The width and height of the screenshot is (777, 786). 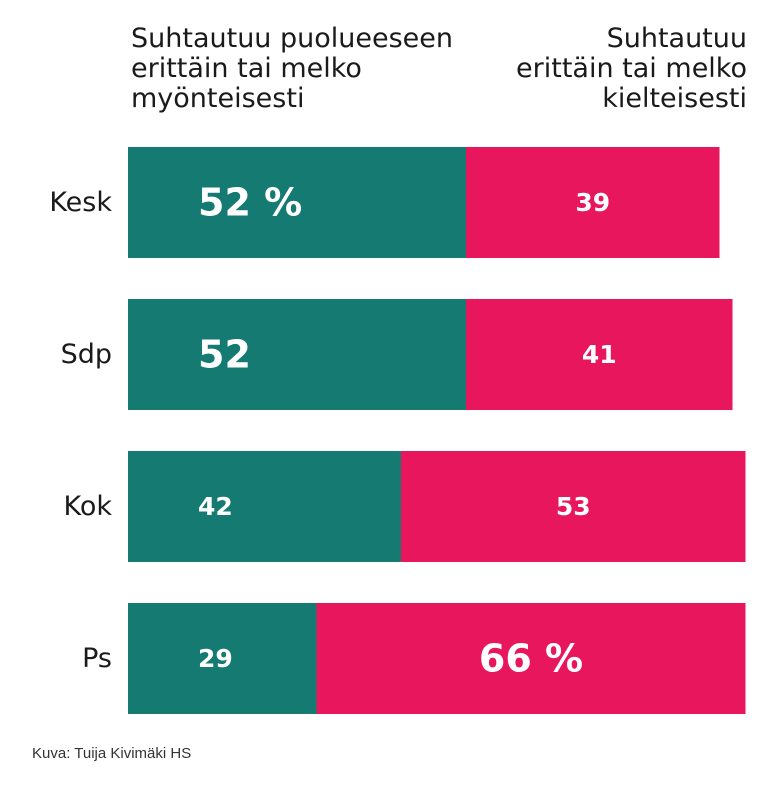 I want to click on bar-negative-ps, so click(x=531, y=658).